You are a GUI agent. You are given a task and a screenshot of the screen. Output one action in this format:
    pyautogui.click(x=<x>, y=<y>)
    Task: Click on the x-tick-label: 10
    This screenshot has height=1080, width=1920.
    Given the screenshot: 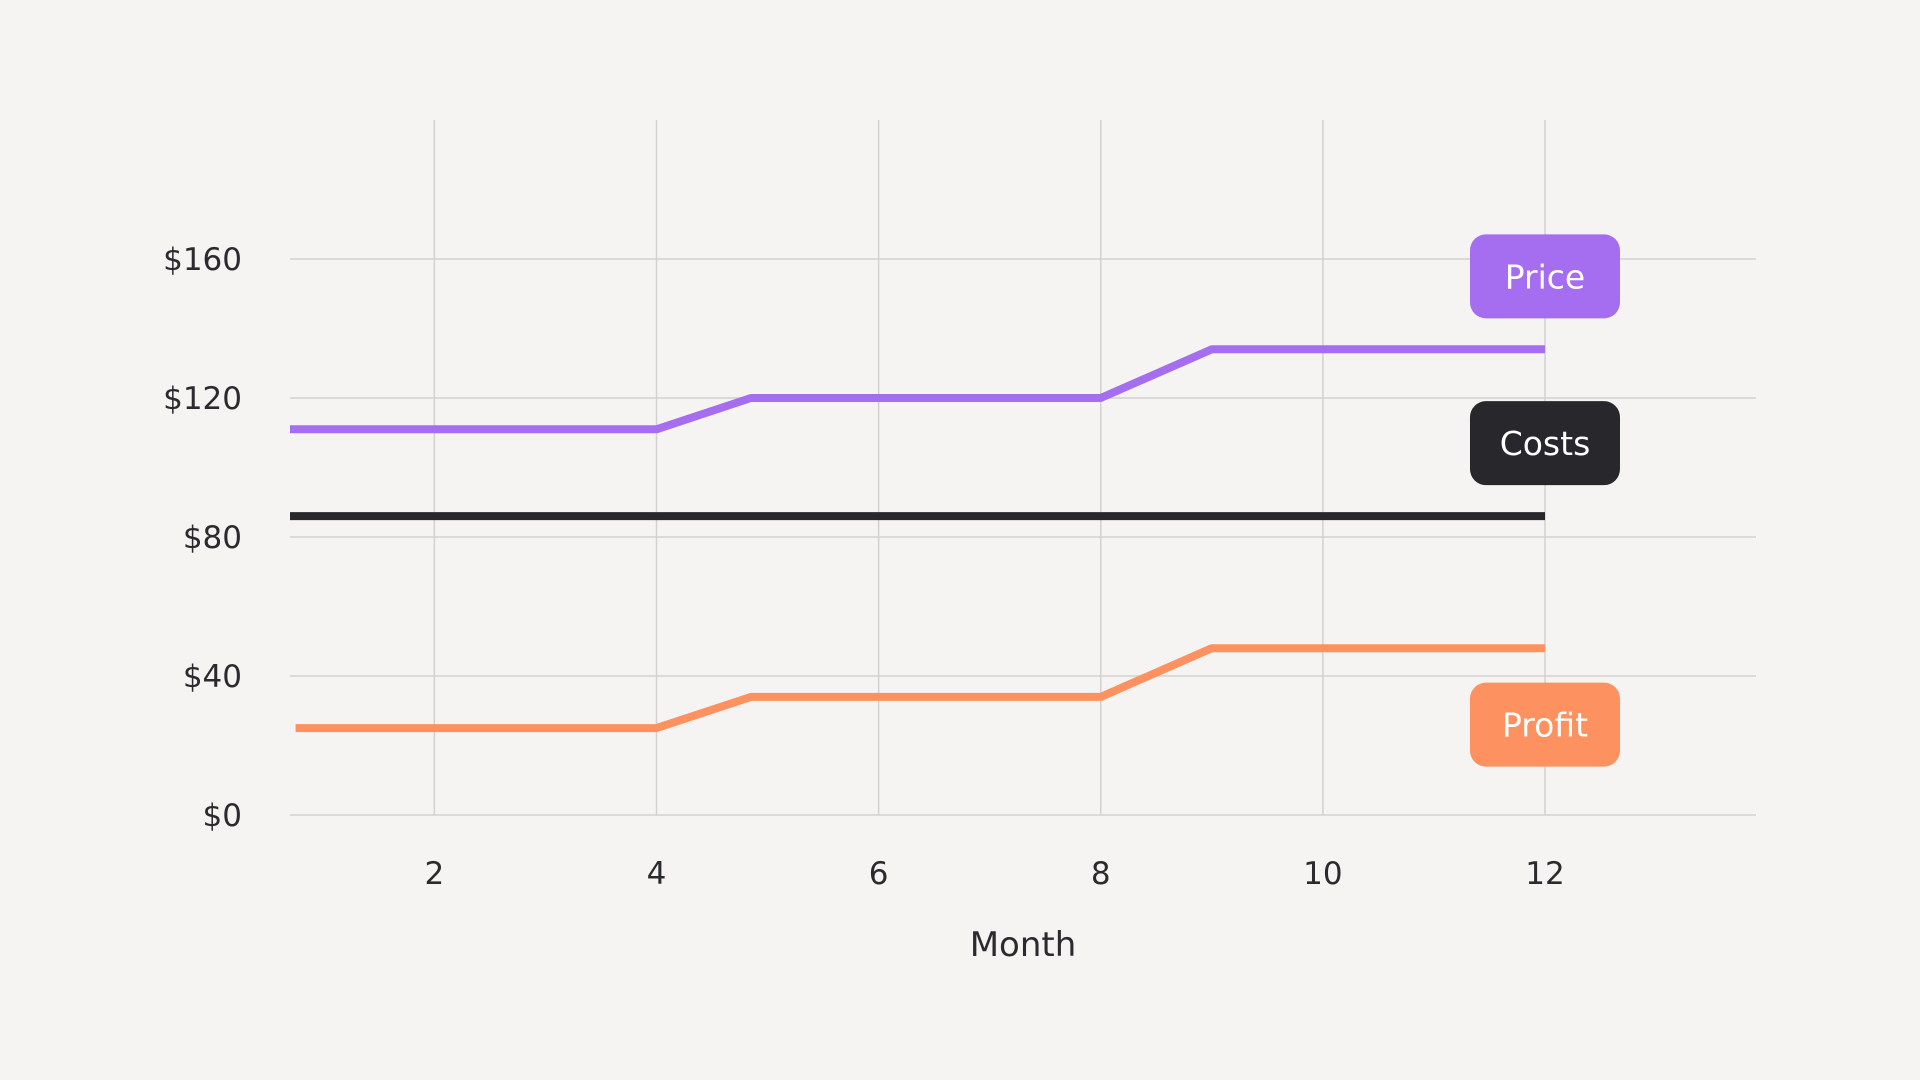 What is the action you would take?
    pyautogui.click(x=1322, y=874)
    